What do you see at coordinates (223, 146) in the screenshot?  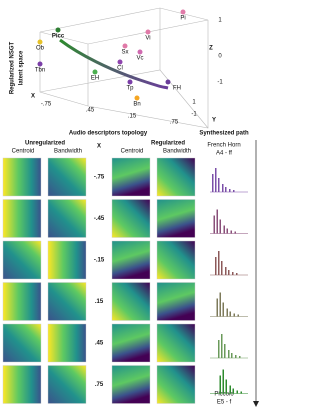 I see `path-start: French Horn` at bounding box center [223, 146].